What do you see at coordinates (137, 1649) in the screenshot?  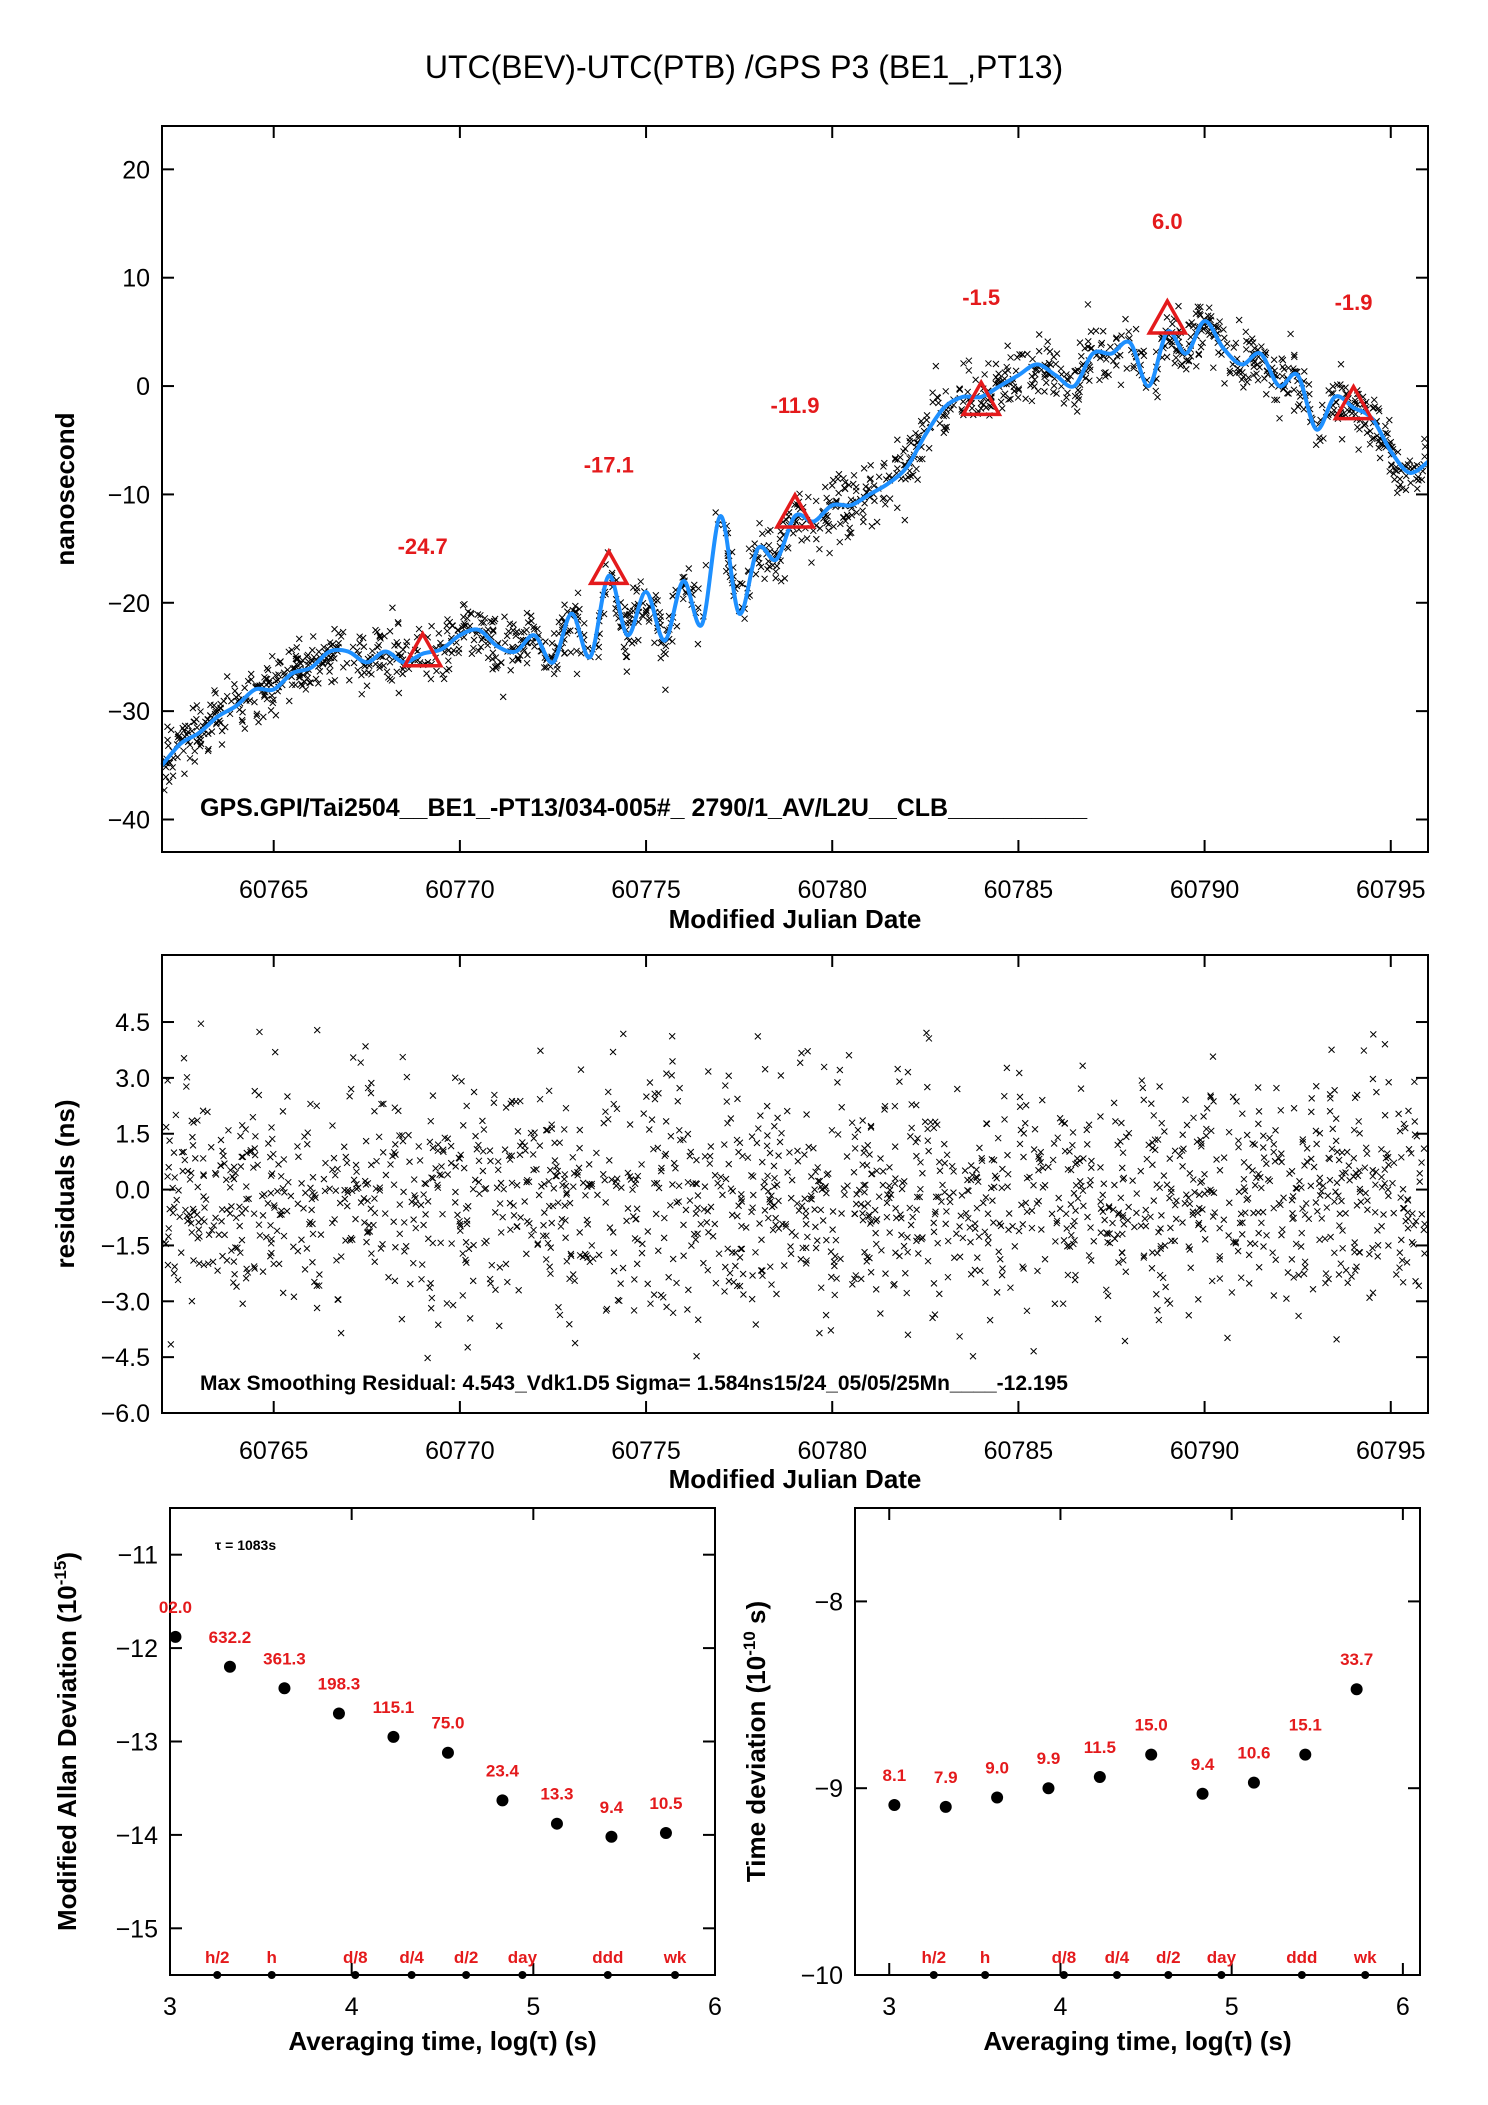 I see `allan-deviation-y-tick-label: −12` at bounding box center [137, 1649].